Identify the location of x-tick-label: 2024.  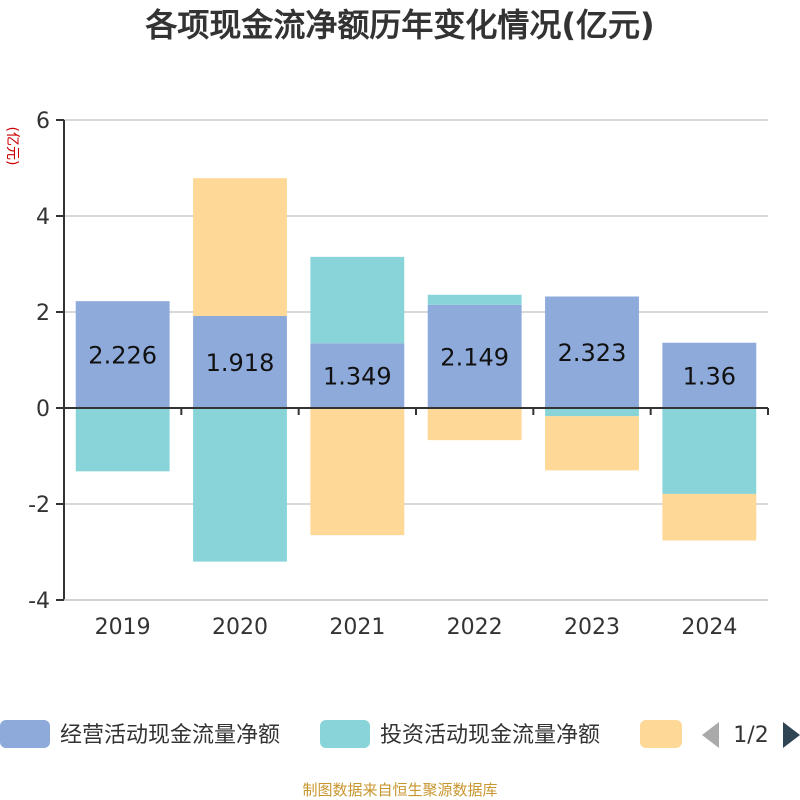
(709, 627).